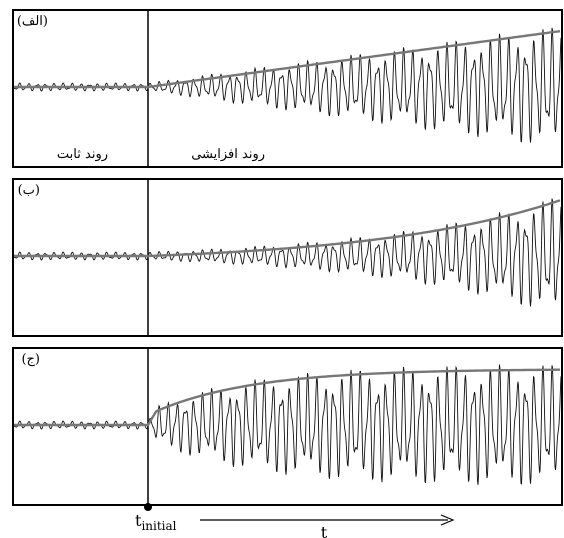 The image size is (564, 538). Describe the element at coordinates (156, 522) in the screenshot. I see `tinitial-label: tinitial` at that location.